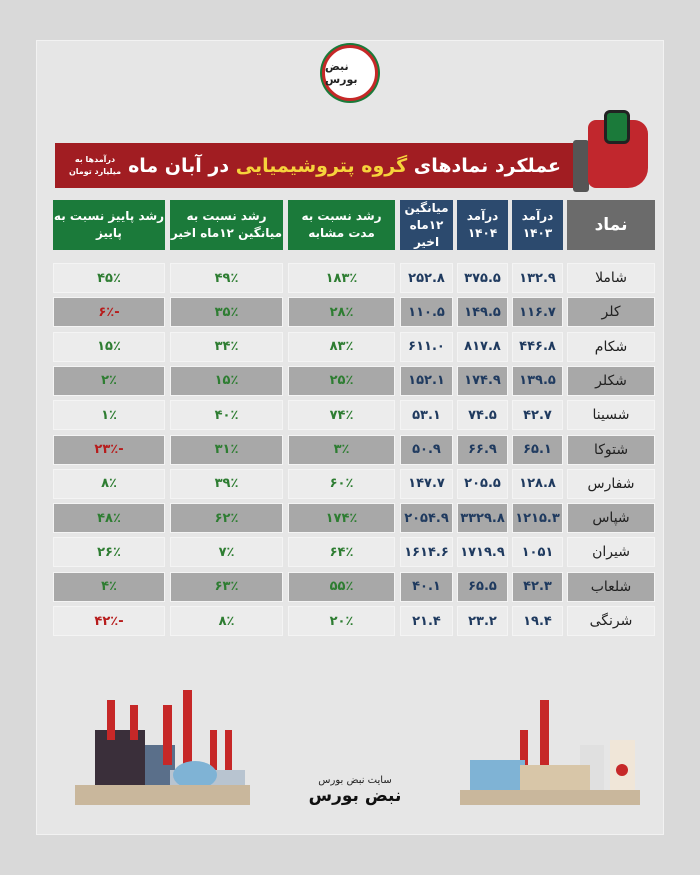 The height and width of the screenshot is (875, 700). What do you see at coordinates (611, 586) in the screenshot?
I see `symbol-cell: شلعاب` at bounding box center [611, 586].